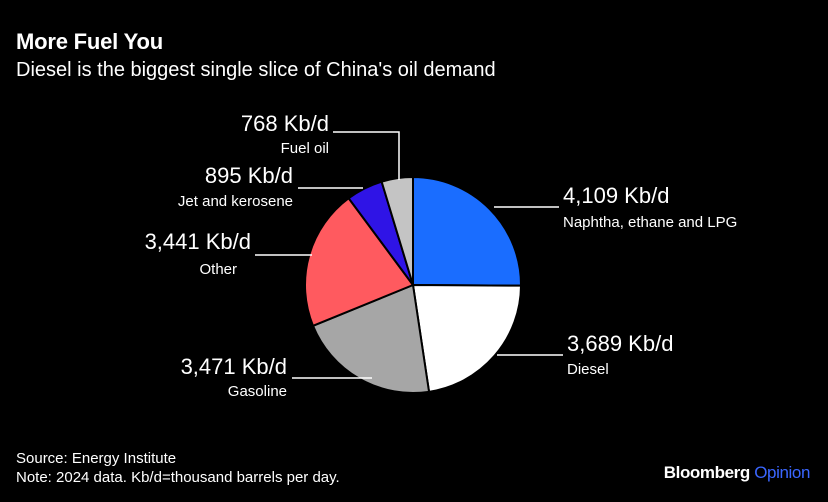 The width and height of the screenshot is (828, 502). What do you see at coordinates (359, 262) in the screenshot?
I see `pie-slice-other` at bounding box center [359, 262].